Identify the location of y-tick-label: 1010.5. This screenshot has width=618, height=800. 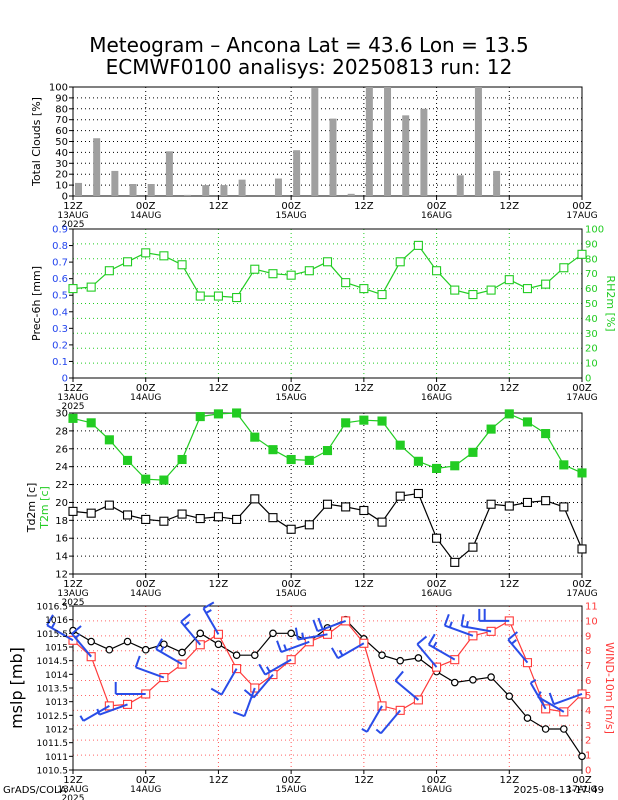
(53, 772).